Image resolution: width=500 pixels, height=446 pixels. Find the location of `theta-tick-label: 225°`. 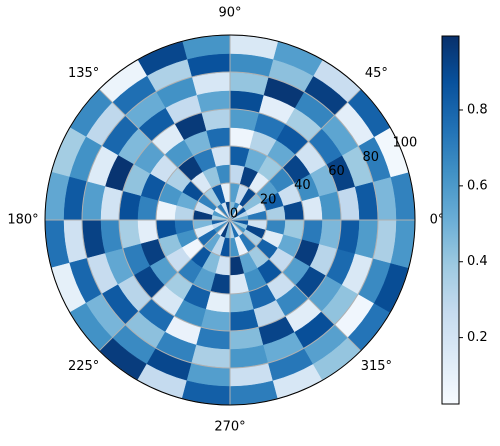

theta-tick-label: 225° is located at coordinates (83, 366).